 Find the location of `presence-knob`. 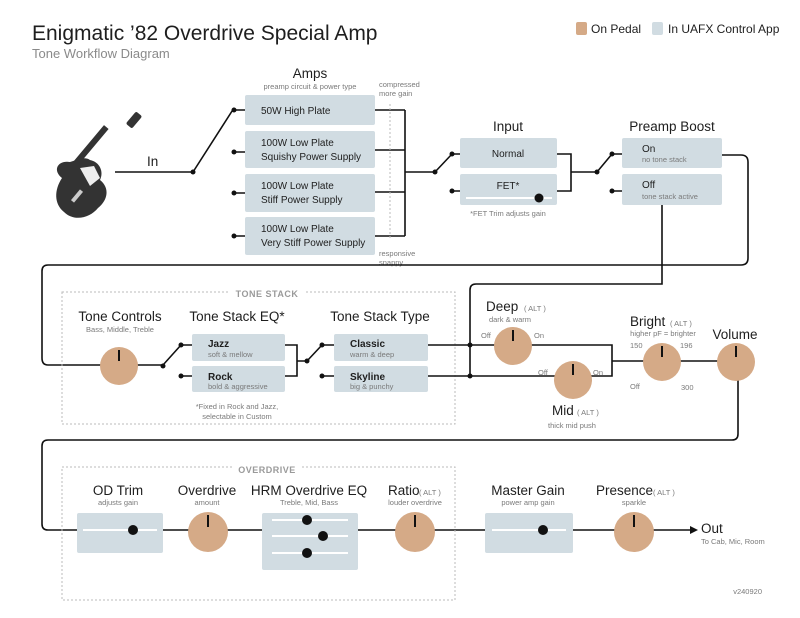

presence-knob is located at coordinates (634, 532).